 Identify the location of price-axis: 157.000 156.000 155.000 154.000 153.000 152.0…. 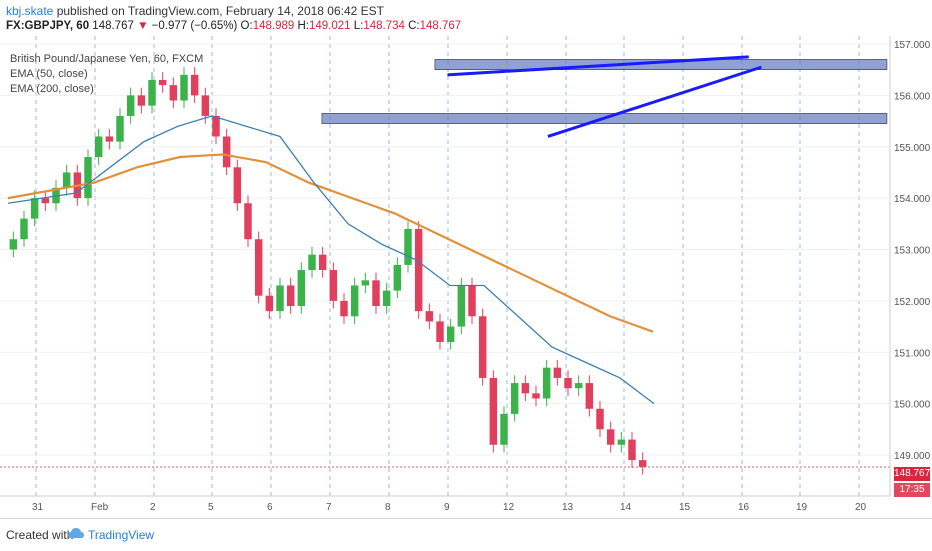
(912, 251).